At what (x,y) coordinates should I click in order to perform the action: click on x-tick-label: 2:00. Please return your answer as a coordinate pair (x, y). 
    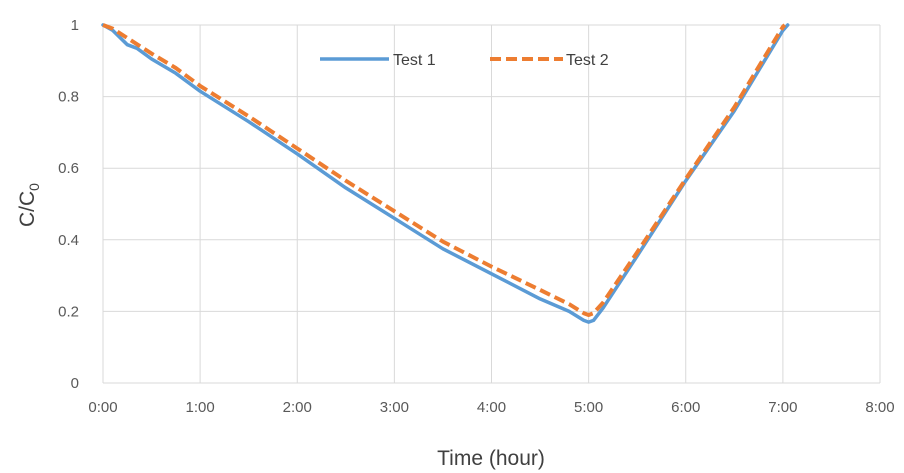
    Looking at the image, I should click on (297, 407).